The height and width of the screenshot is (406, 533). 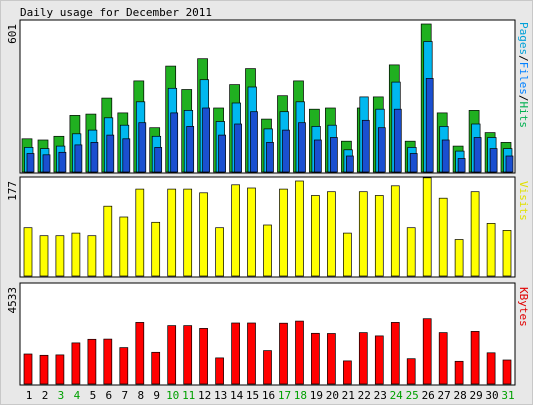 What do you see at coordinates (523, 115) in the screenshot?
I see `legend-entry-hits: Hits` at bounding box center [523, 115].